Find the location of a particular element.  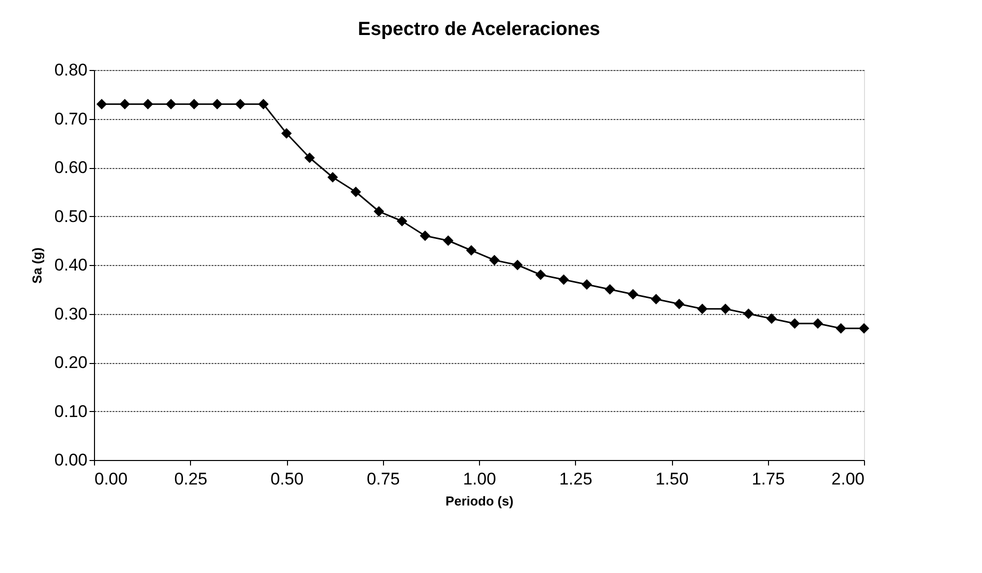

y-tick-label: 0.10 is located at coordinates (71, 411).